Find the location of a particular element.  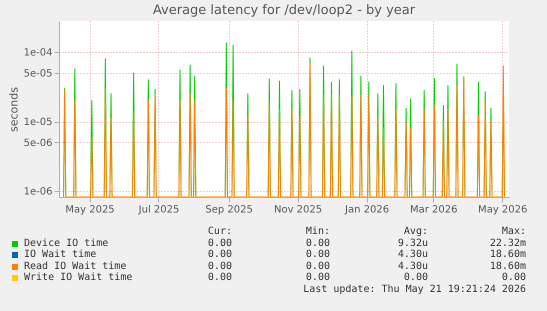

text: Min: is located at coordinates (317, 232).